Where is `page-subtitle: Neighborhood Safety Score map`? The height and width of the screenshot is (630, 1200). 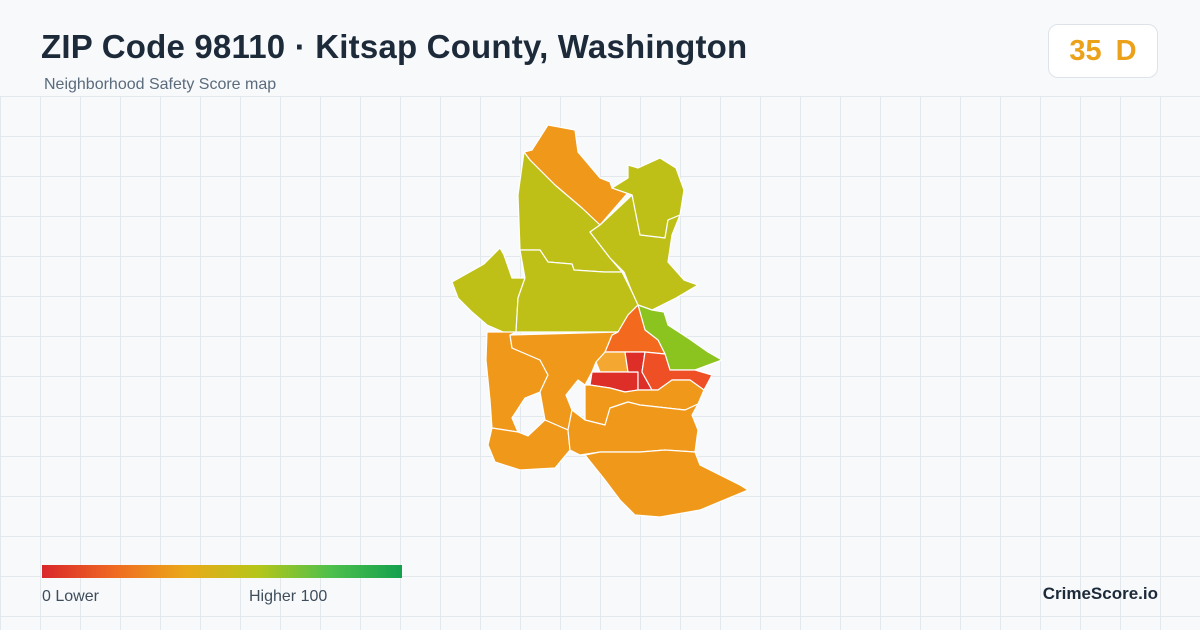 page-subtitle: Neighborhood Safety Score map is located at coordinates (160, 84).